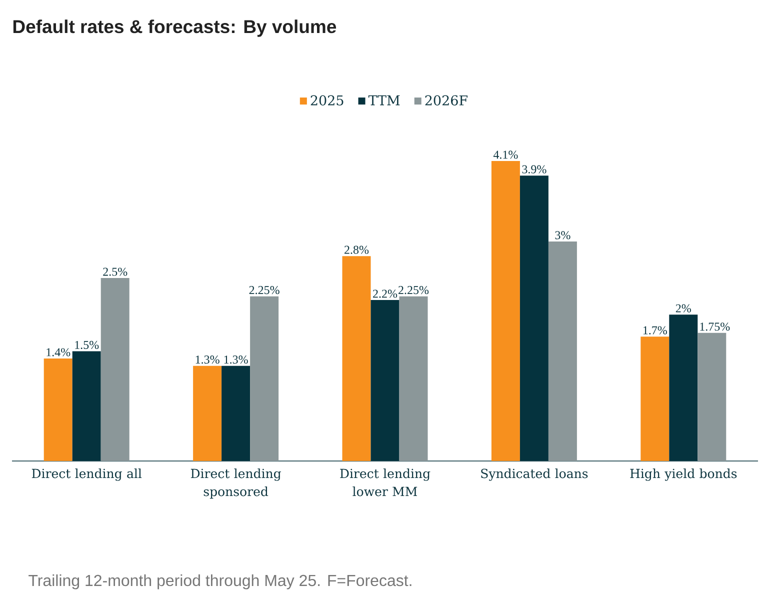 The height and width of the screenshot is (609, 782). What do you see at coordinates (87, 474) in the screenshot?
I see `x-tick-label: Direct lending all` at bounding box center [87, 474].